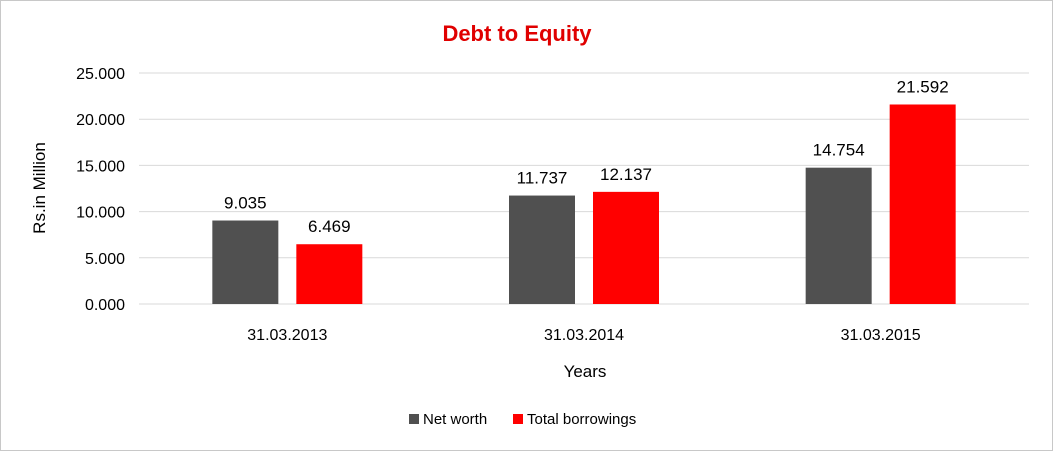  I want to click on data-label: 21.592, so click(923, 86).